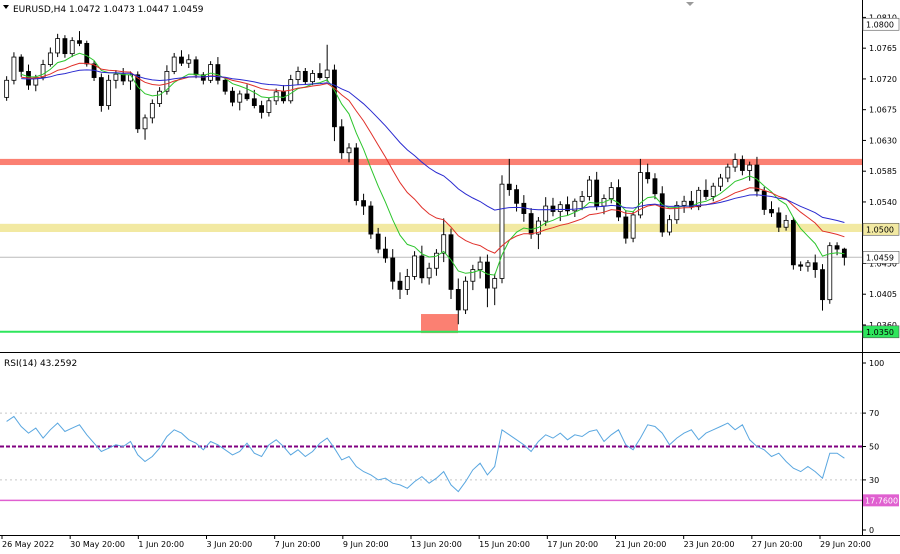  I want to click on rsi-line, so click(425, 454).